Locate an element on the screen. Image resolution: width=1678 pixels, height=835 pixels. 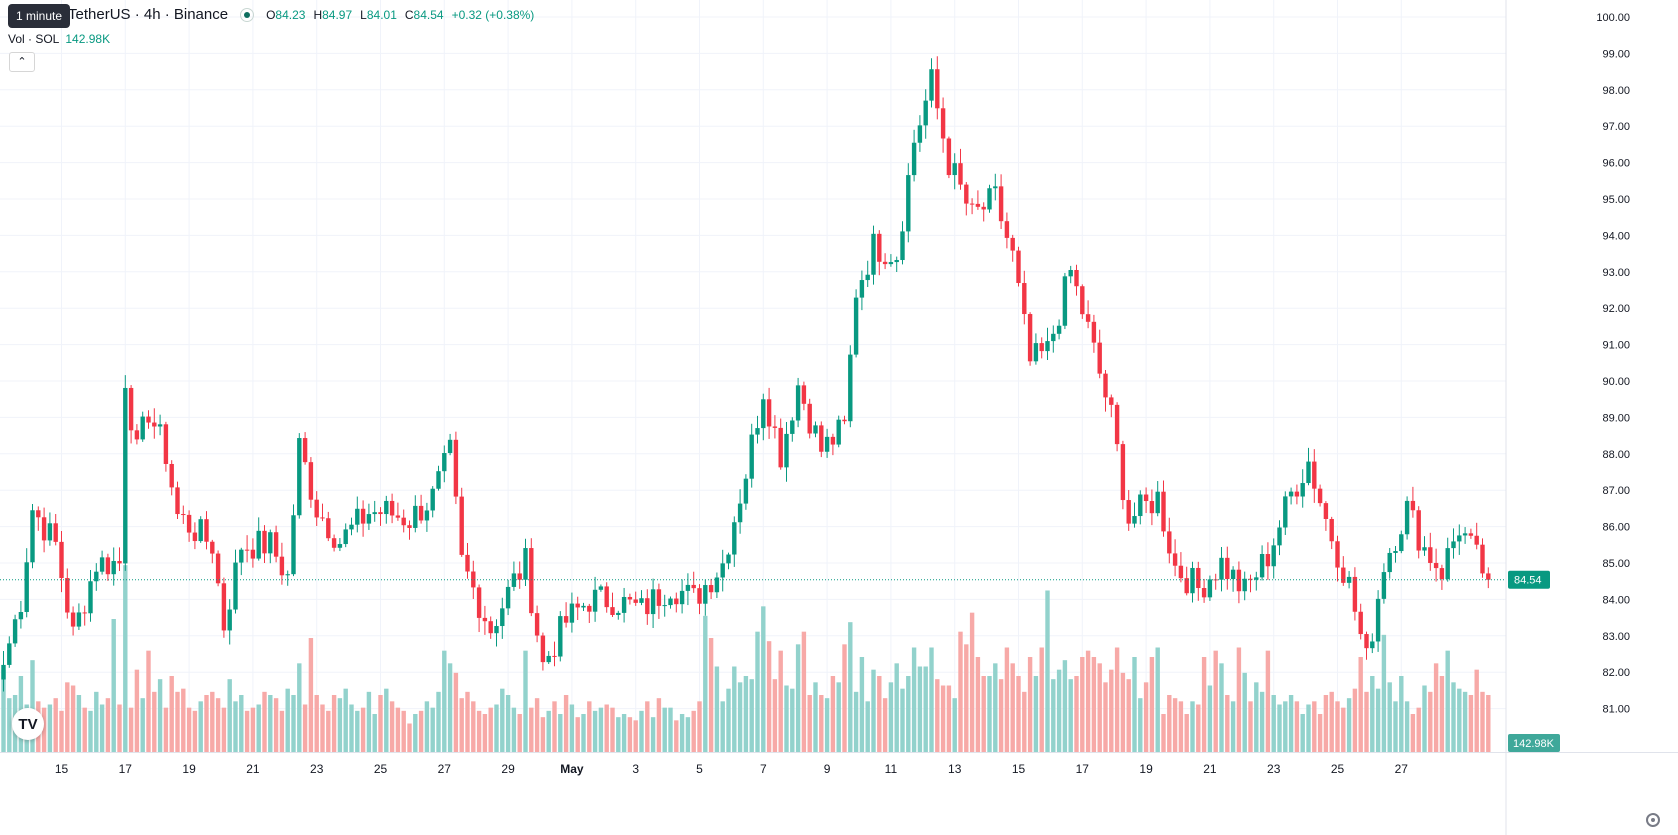
tradingview-logo: TV is located at coordinates (28, 724).